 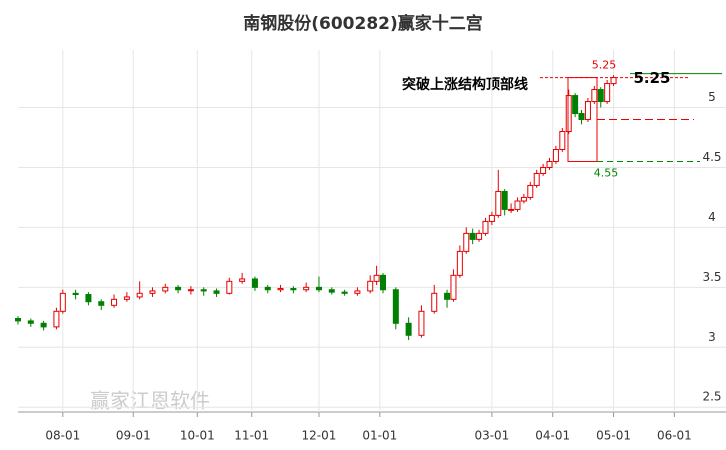 I want to click on bottom-level-label: 4.55, so click(x=606, y=172).